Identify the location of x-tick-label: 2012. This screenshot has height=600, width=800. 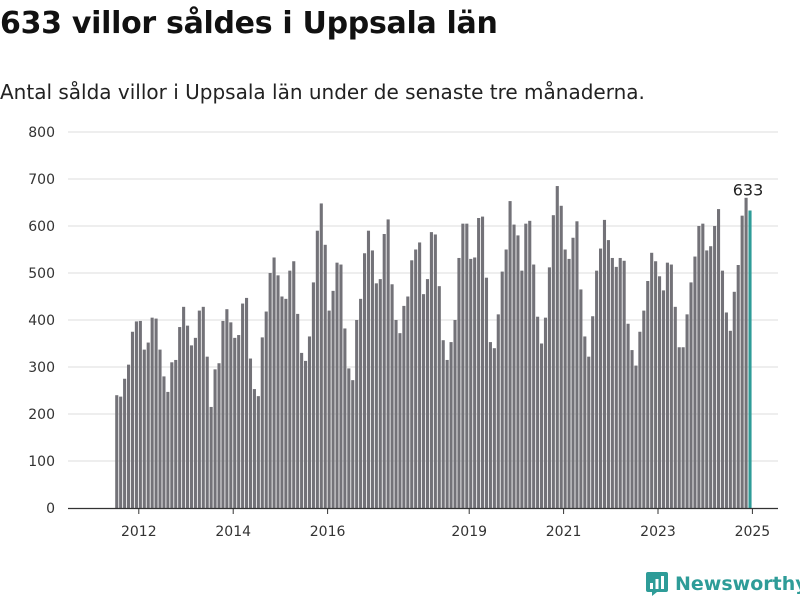
(139, 532).